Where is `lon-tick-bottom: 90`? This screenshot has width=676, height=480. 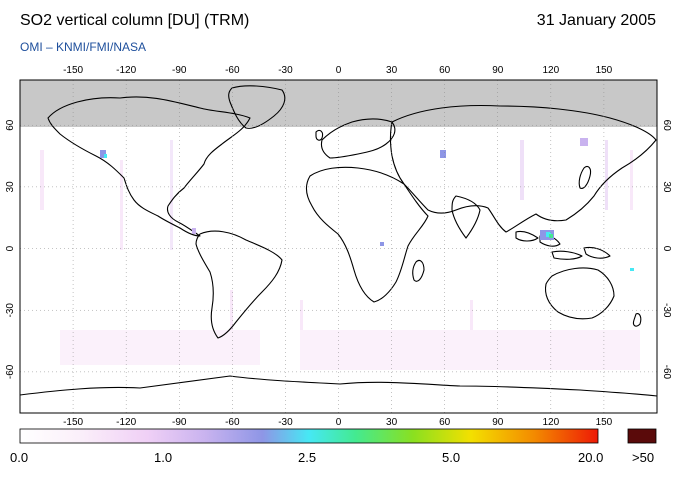 lon-tick-bottom: 90 is located at coordinates (498, 422).